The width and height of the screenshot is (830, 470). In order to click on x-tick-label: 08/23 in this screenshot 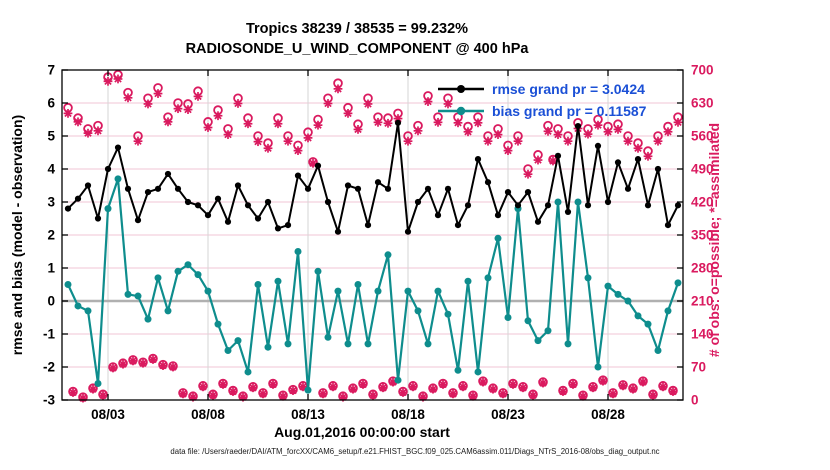, I will do `click(508, 414)`.